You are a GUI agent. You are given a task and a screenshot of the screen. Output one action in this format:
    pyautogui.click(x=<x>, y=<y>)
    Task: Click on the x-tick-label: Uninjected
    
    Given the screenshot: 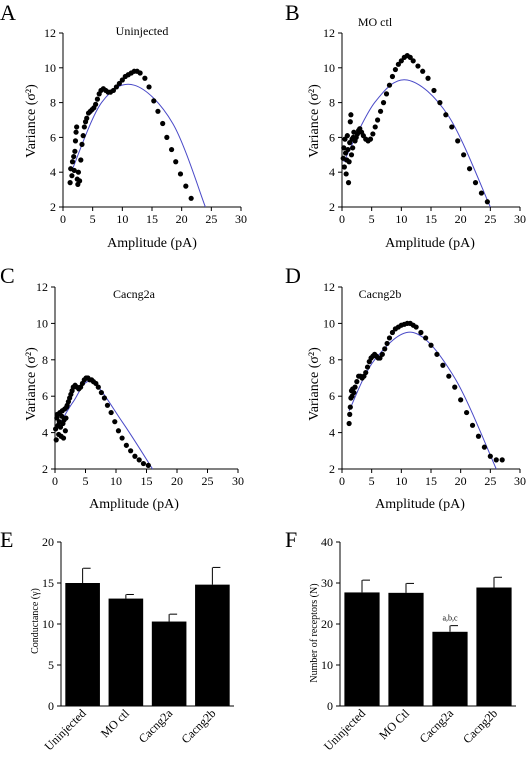 What is the action you would take?
    pyautogui.click(x=65, y=729)
    